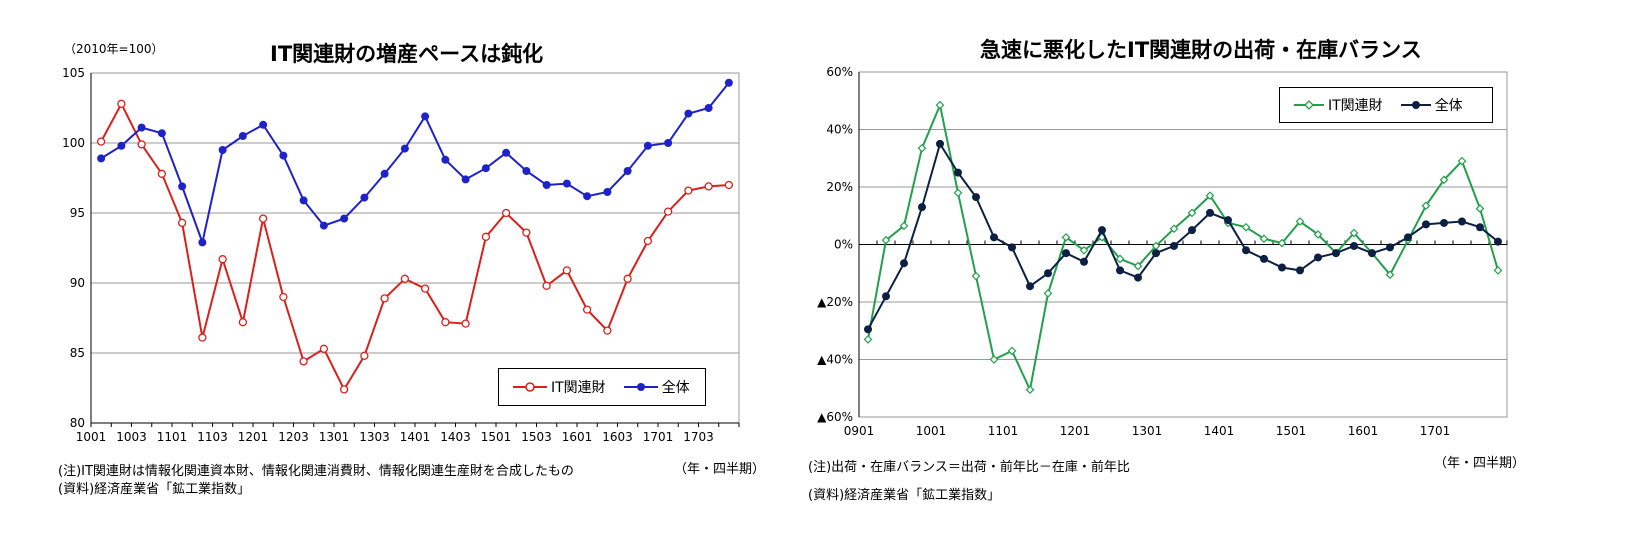 Image resolution: width=1645 pixels, height=551 pixels. Describe the element at coordinates (1291, 431) in the screenshot. I see `x-tick-label: 1501` at that location.